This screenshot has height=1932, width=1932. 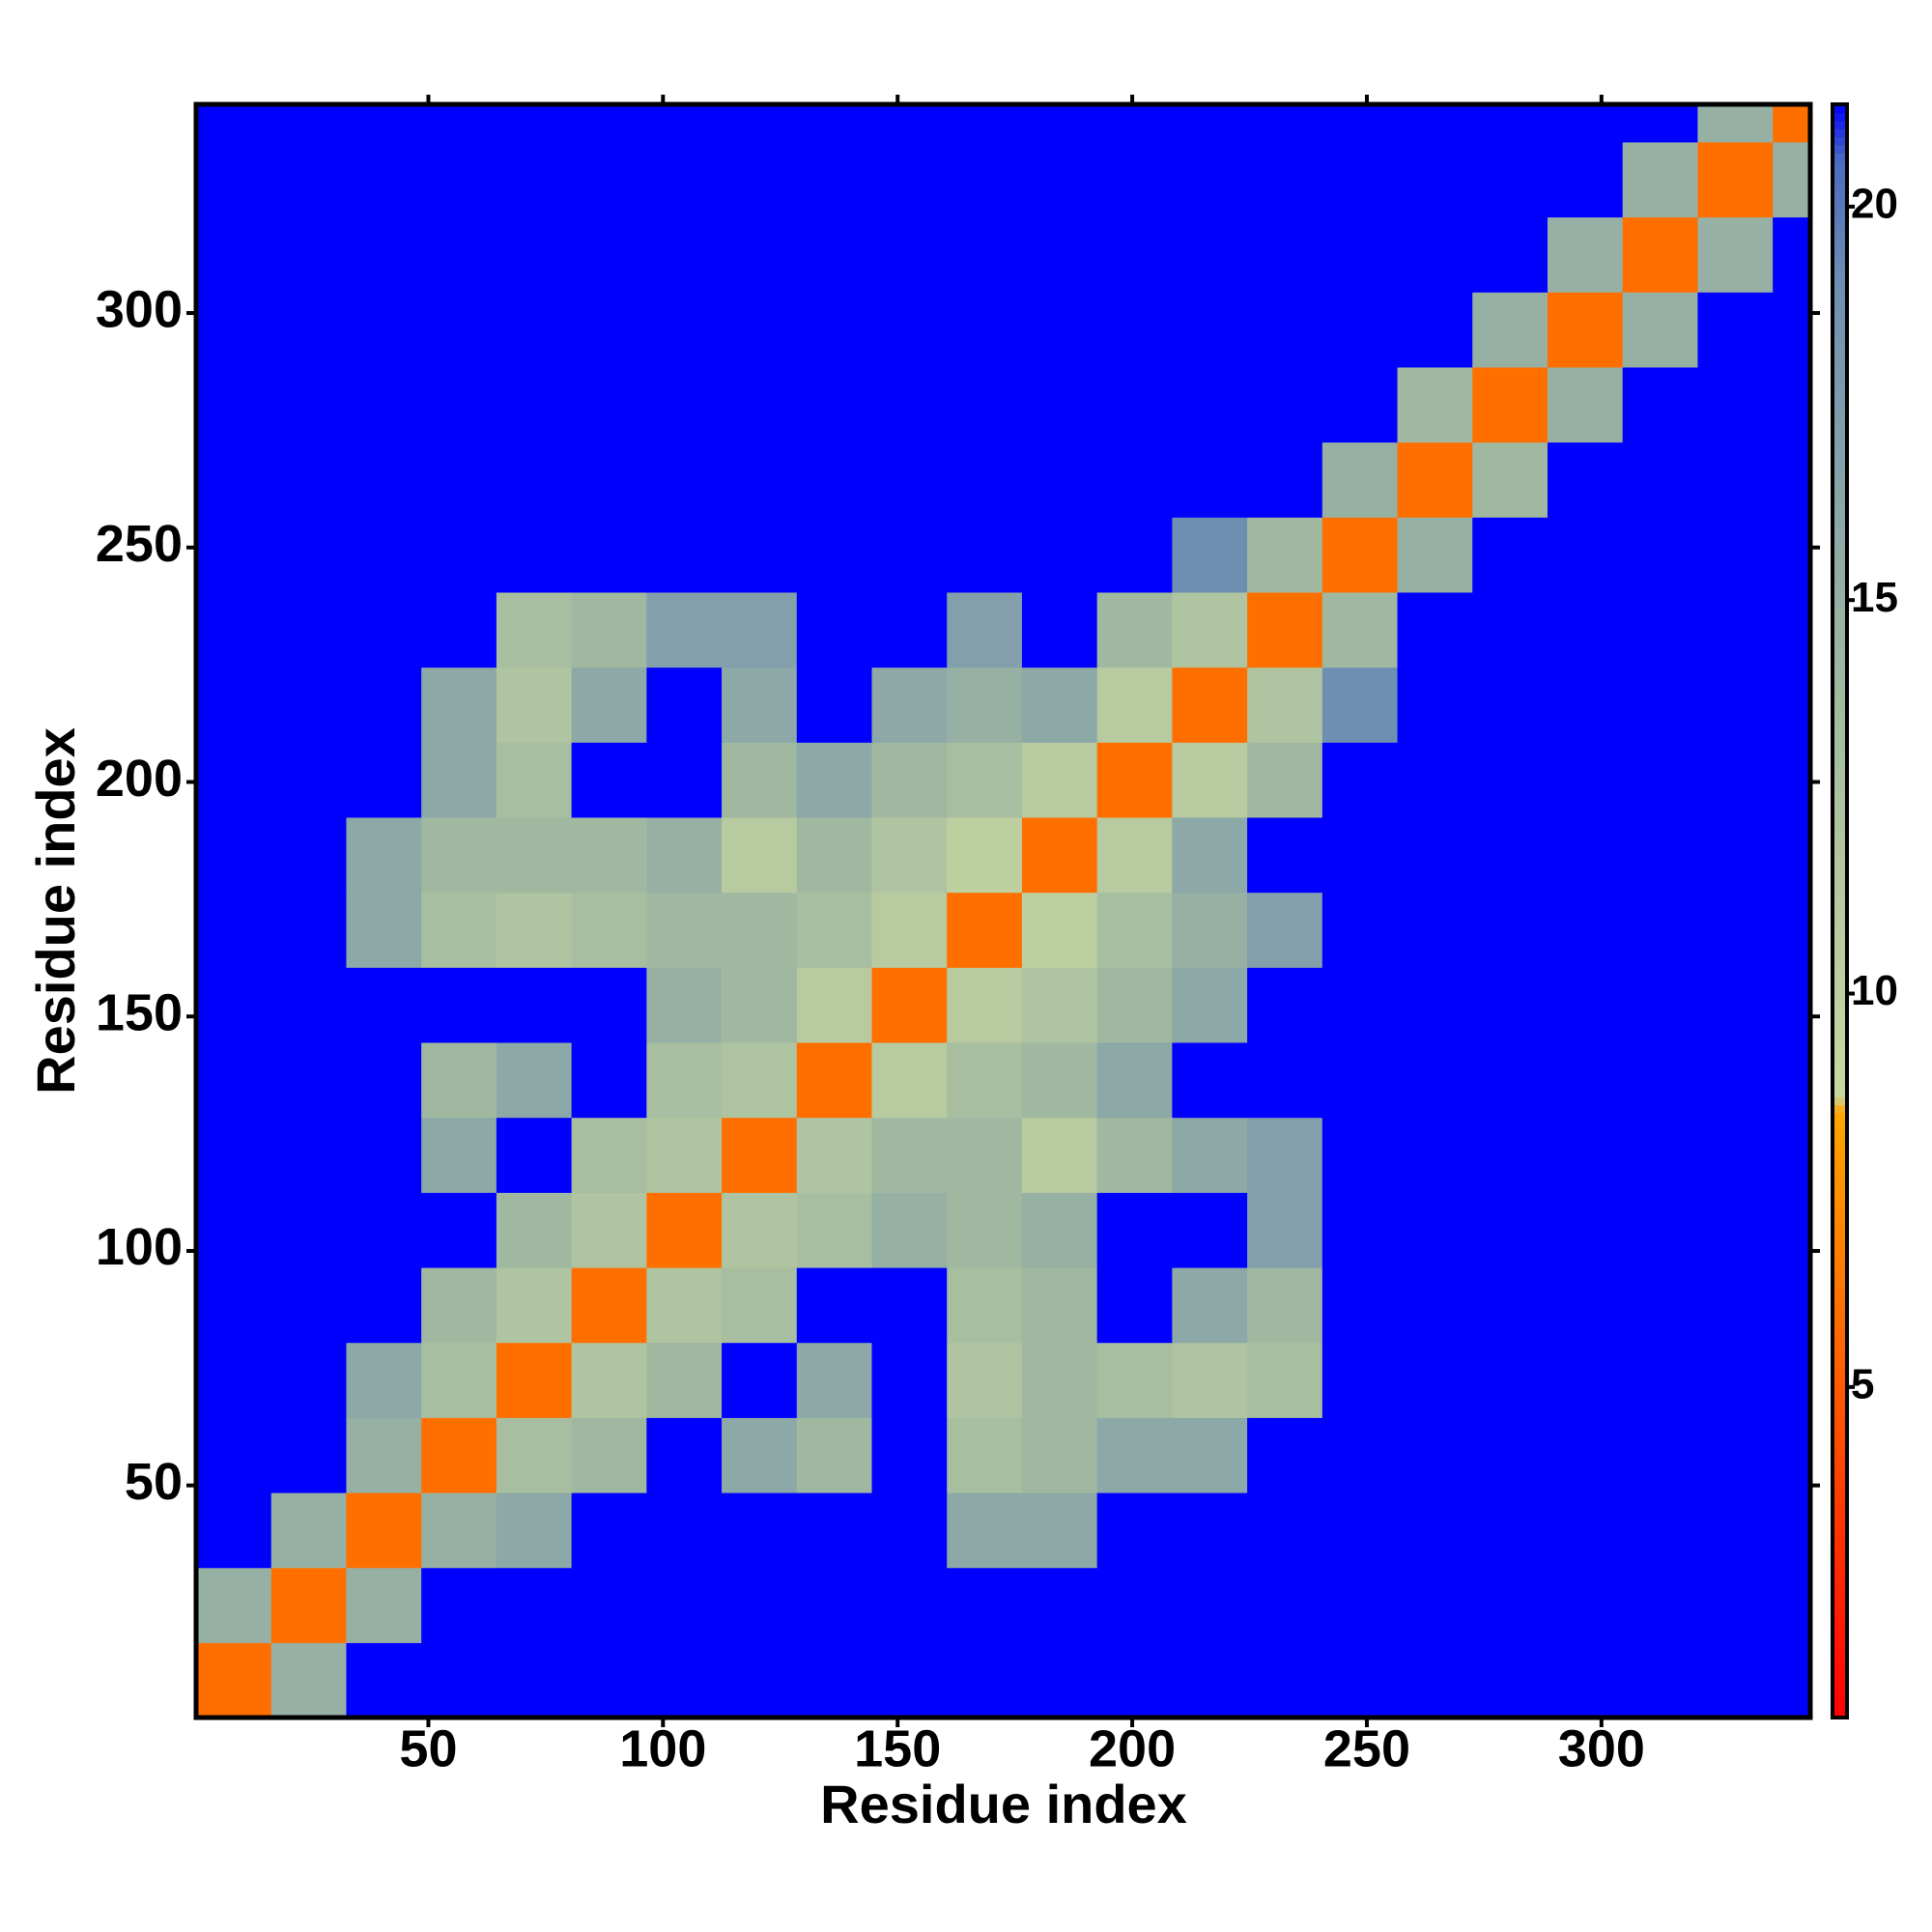 What do you see at coordinates (1601, 1748) in the screenshot?
I see `x-tick-label: 300` at bounding box center [1601, 1748].